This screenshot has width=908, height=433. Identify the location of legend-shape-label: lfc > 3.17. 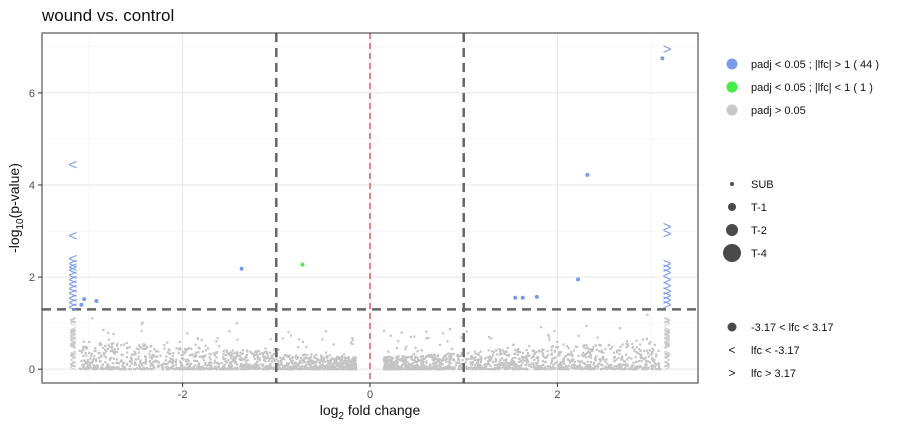
(773, 374).